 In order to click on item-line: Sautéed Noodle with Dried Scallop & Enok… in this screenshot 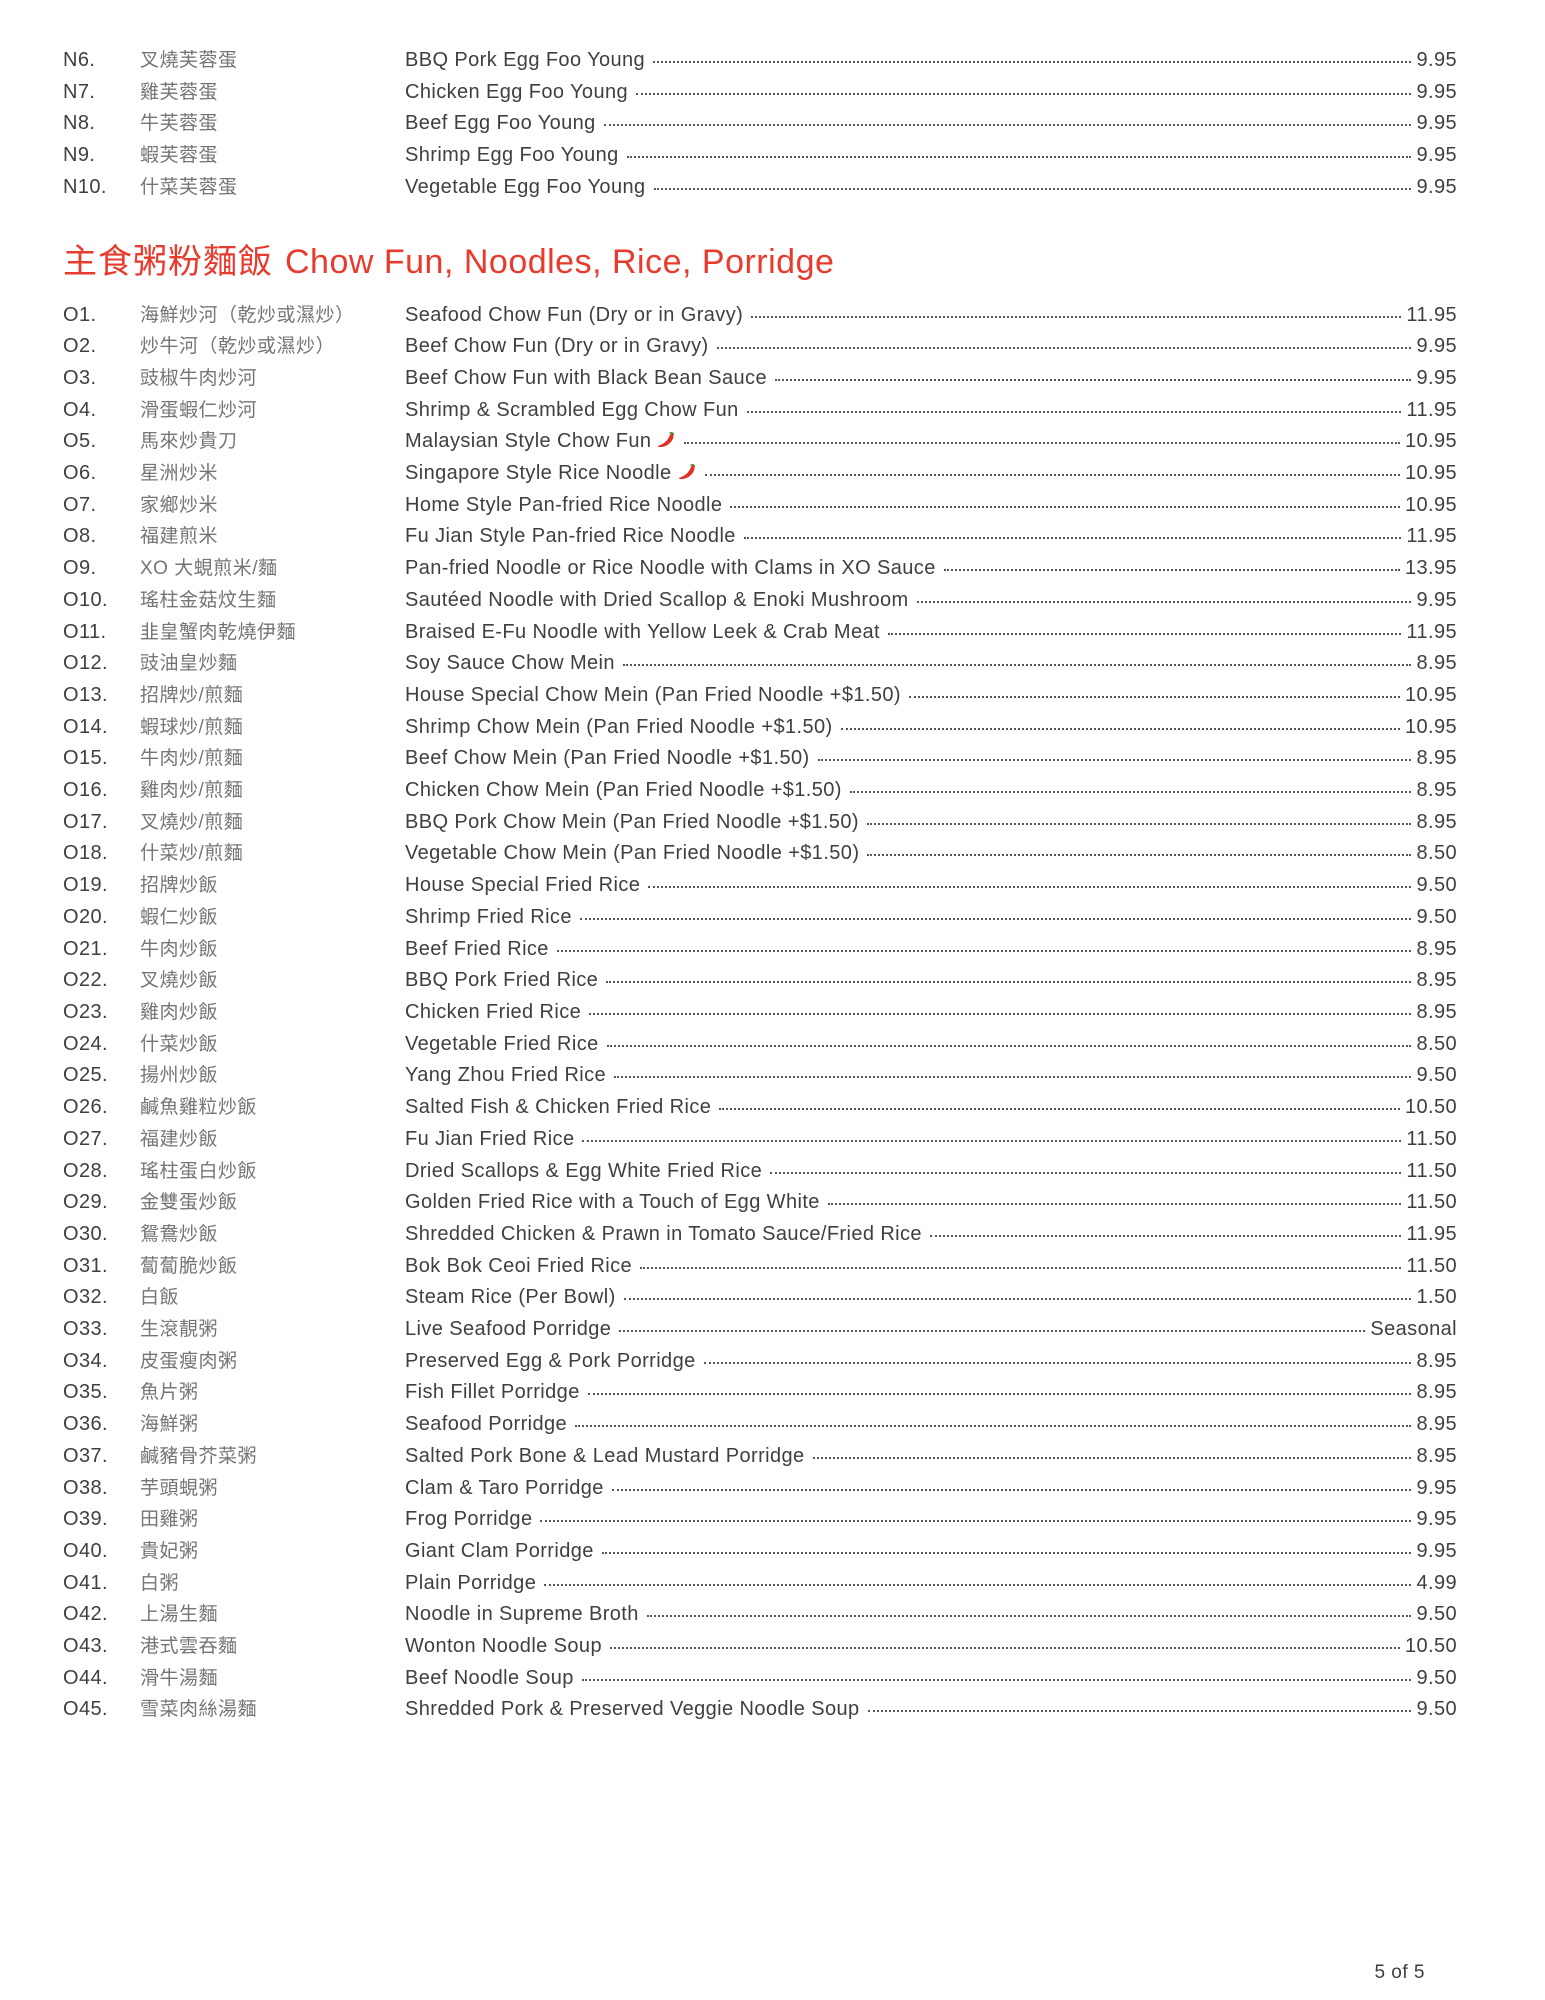, I will do `click(931, 600)`.